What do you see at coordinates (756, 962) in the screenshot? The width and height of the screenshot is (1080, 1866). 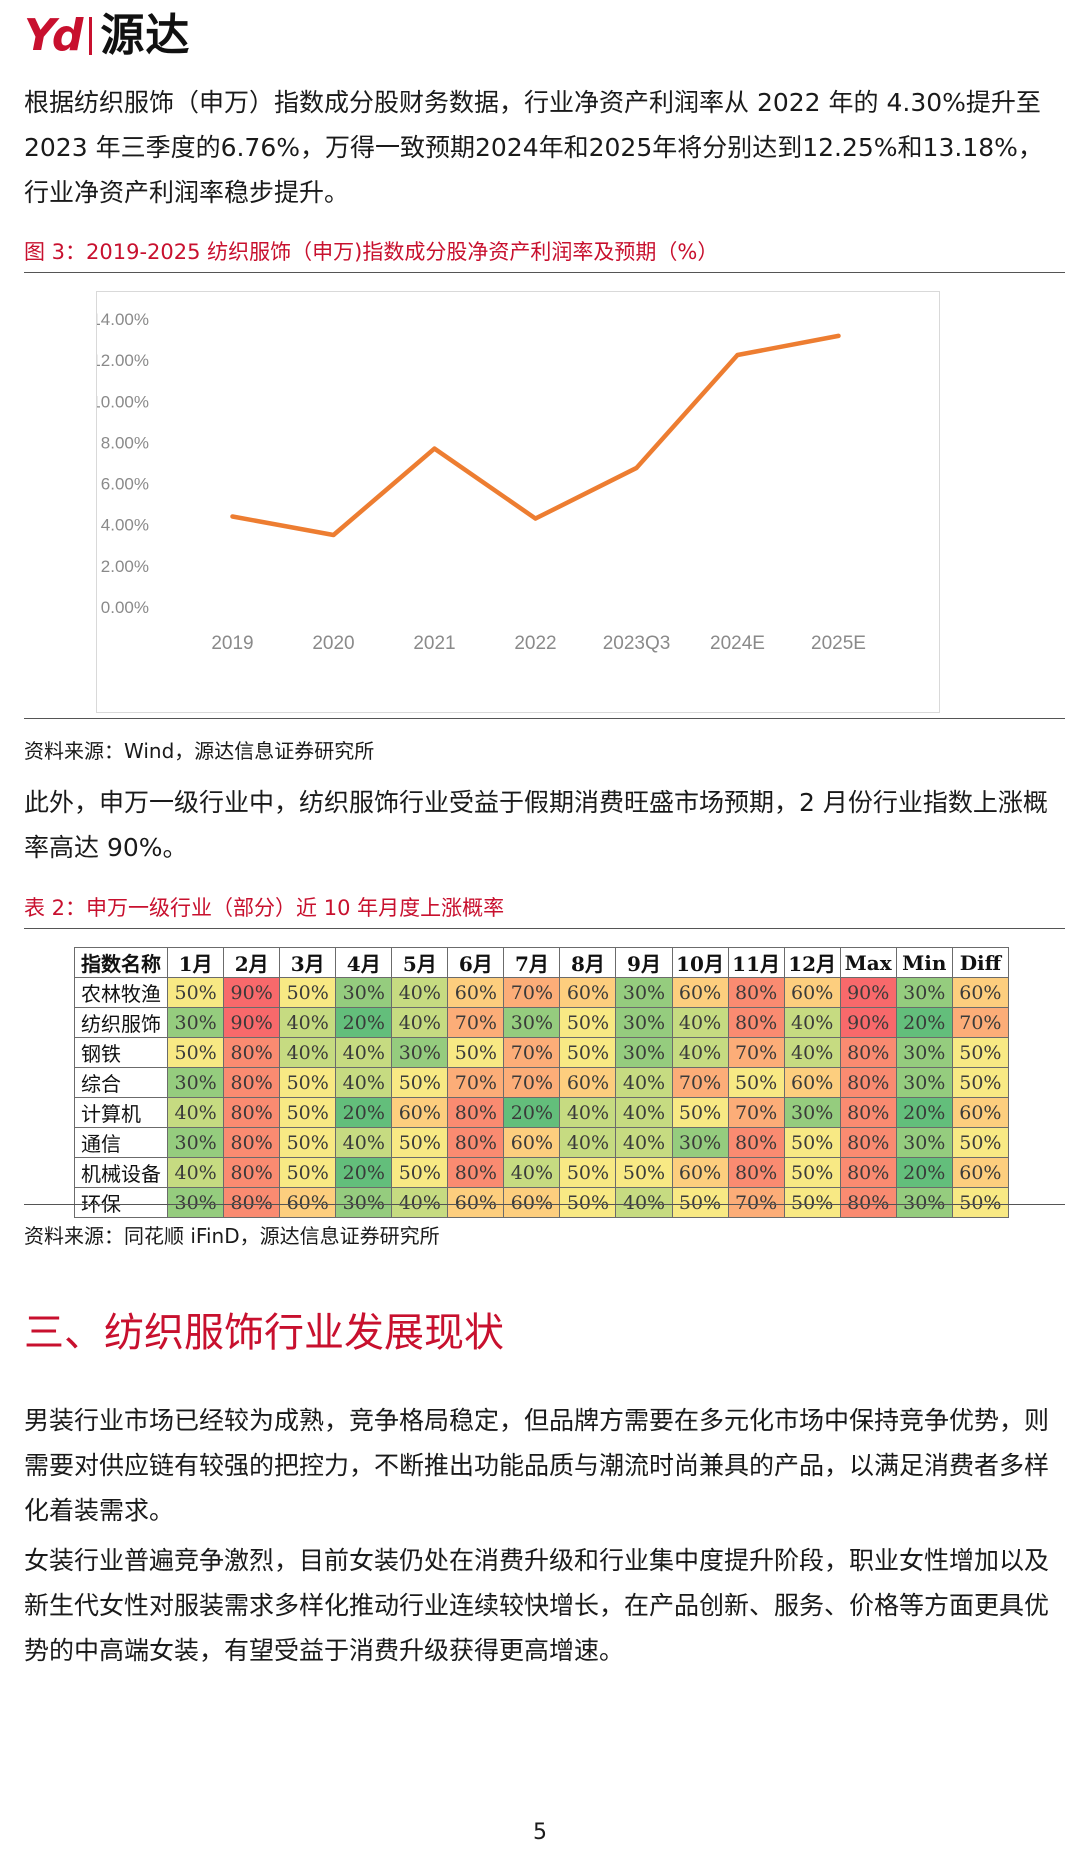 I see `table-header-cell: 11月` at bounding box center [756, 962].